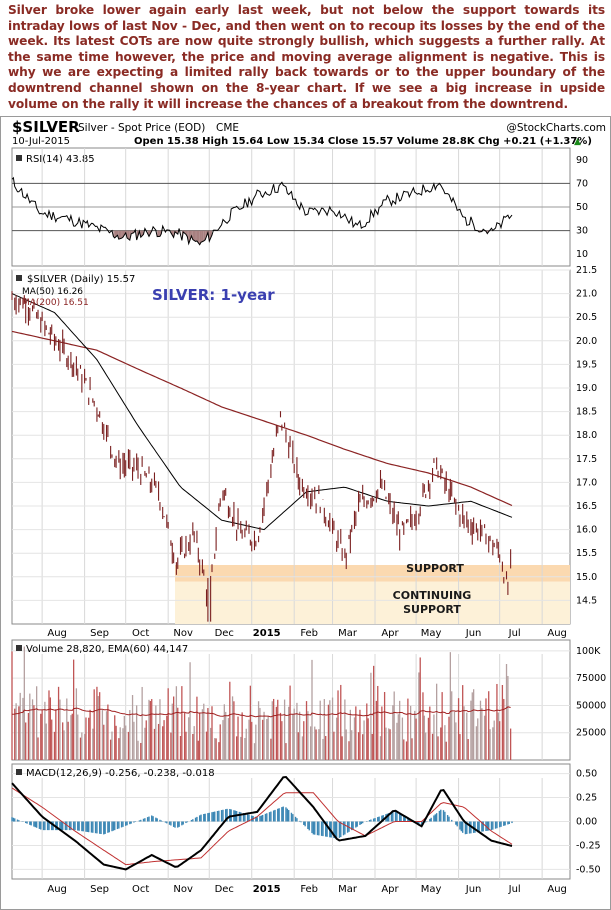 Image resolution: width=611 pixels, height=910 pixels. What do you see at coordinates (261, 712) in the screenshot?
I see `volume-ema-line` at bounding box center [261, 712].